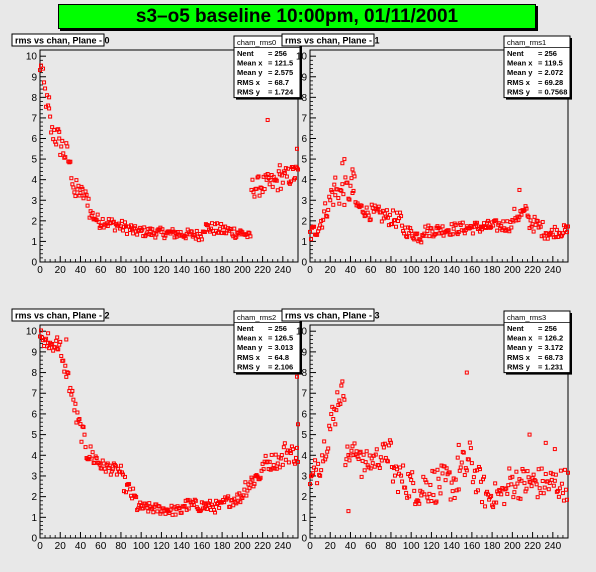  I want to click on y-tick-label: 0, so click(34, 539).